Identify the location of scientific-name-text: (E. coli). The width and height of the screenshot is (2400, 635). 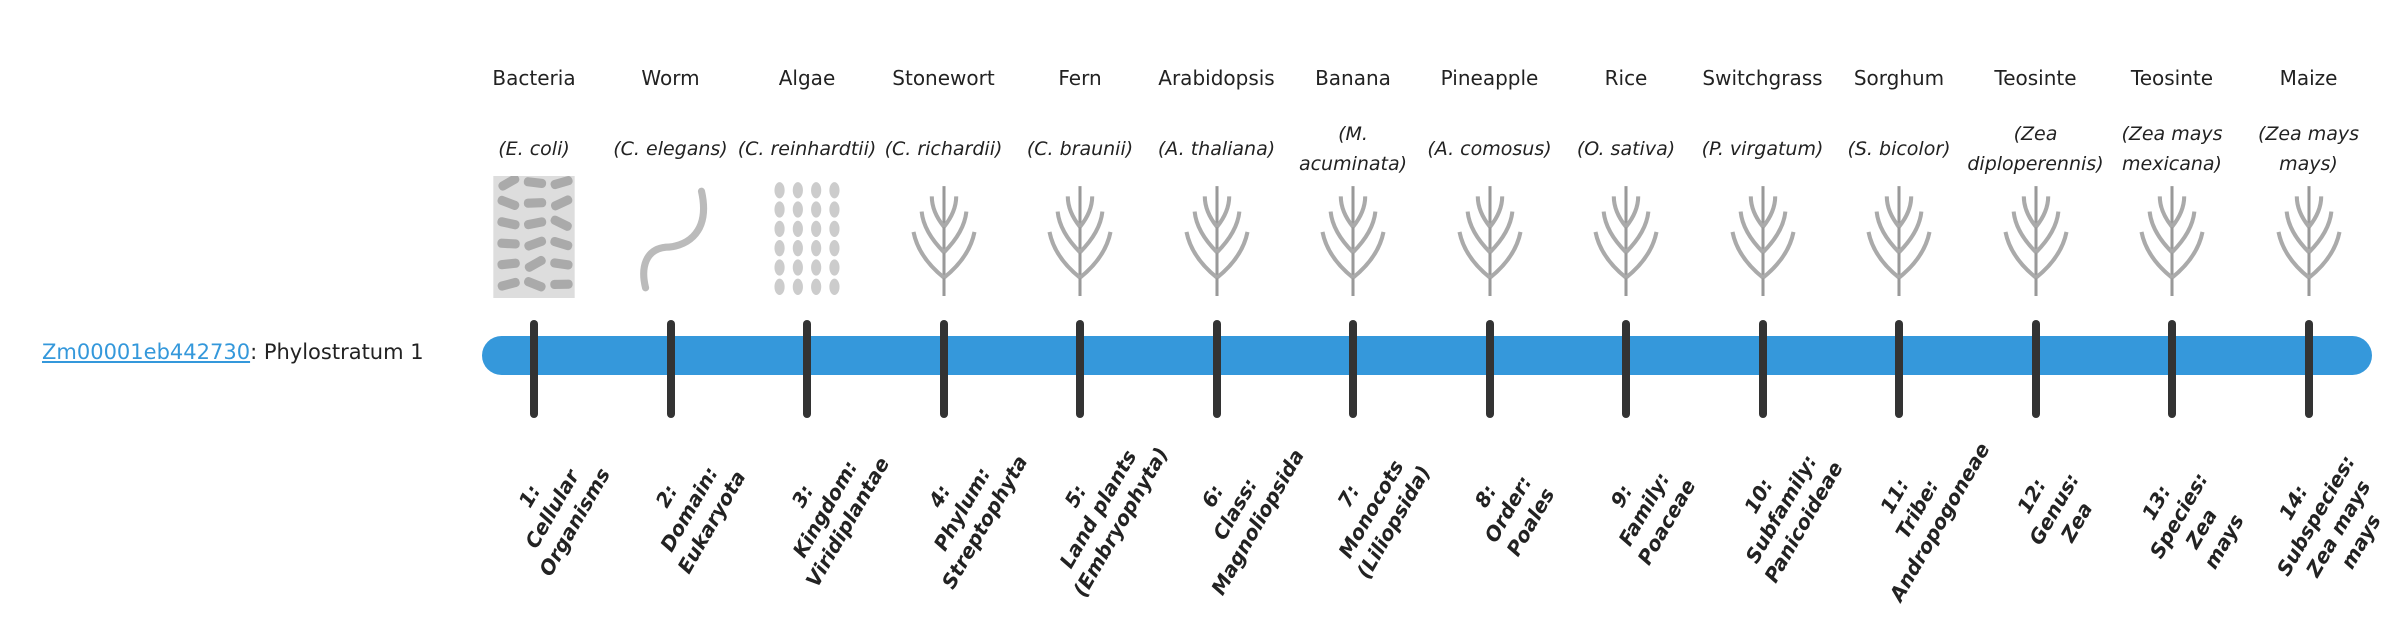
(534, 149).